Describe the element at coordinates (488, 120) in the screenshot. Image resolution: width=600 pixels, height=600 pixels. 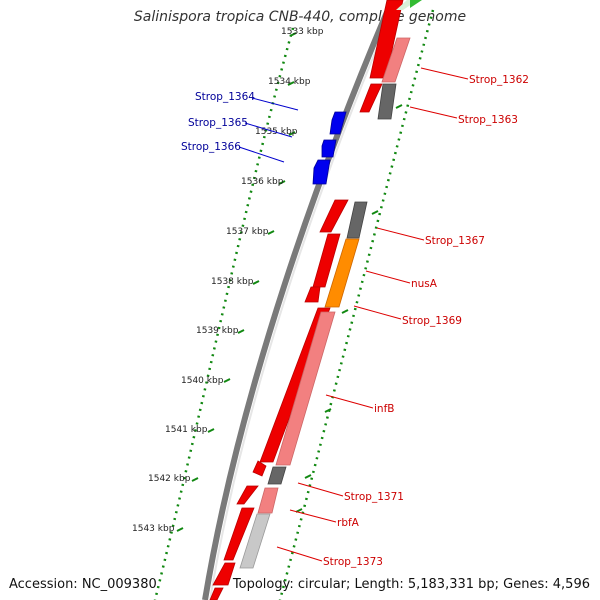
I see `gene-label-strop-1363: Strop_1363` at that location.